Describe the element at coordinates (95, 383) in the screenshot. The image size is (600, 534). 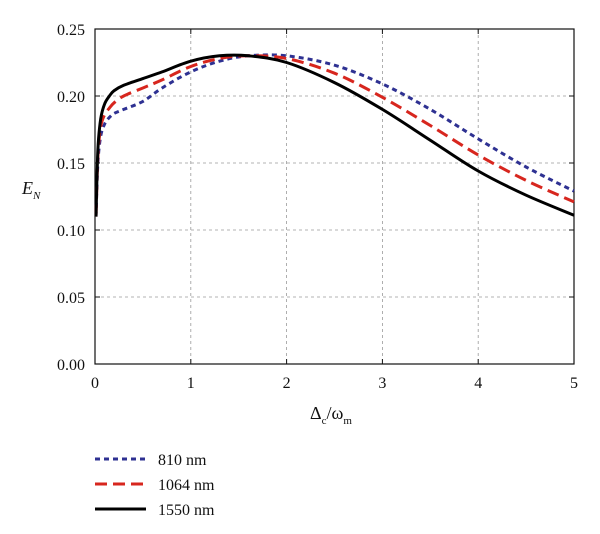
I see `x-tick-label: 0` at that location.